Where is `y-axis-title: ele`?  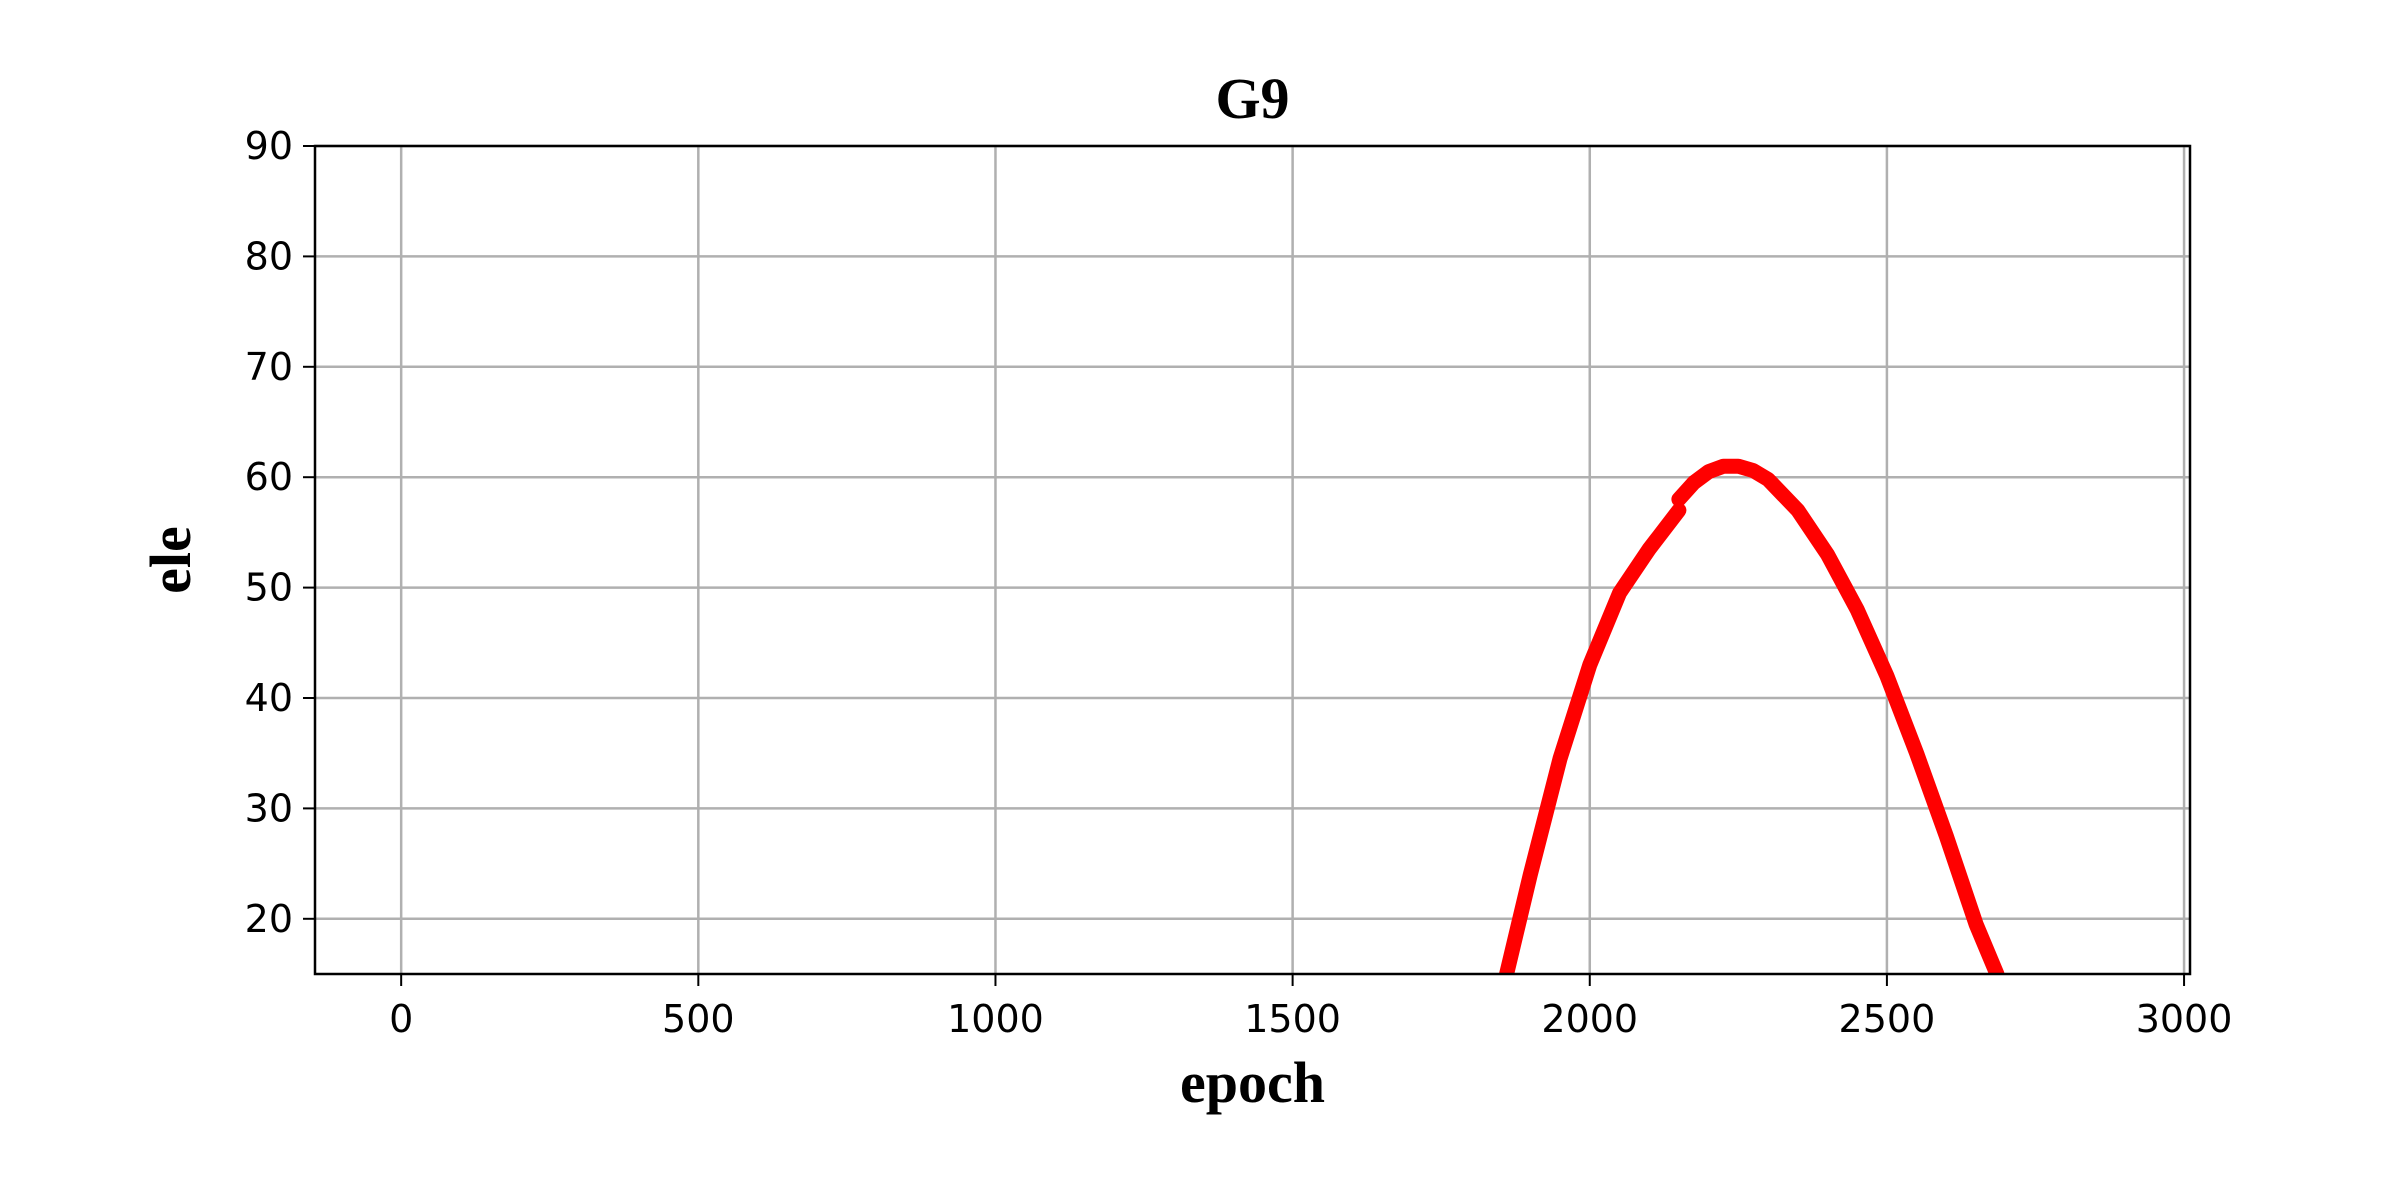 y-axis-title: ele is located at coordinates (170, 560).